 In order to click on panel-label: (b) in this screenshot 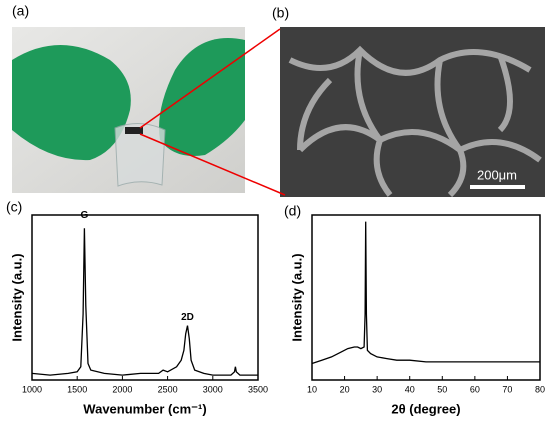, I will do `click(280, 13)`.